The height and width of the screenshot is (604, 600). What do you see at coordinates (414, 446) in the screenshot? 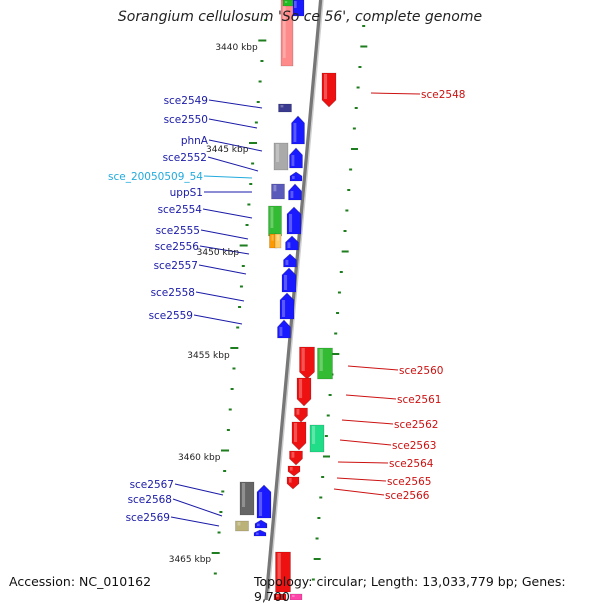
I see `label-sce2563: sce2563` at bounding box center [414, 446].